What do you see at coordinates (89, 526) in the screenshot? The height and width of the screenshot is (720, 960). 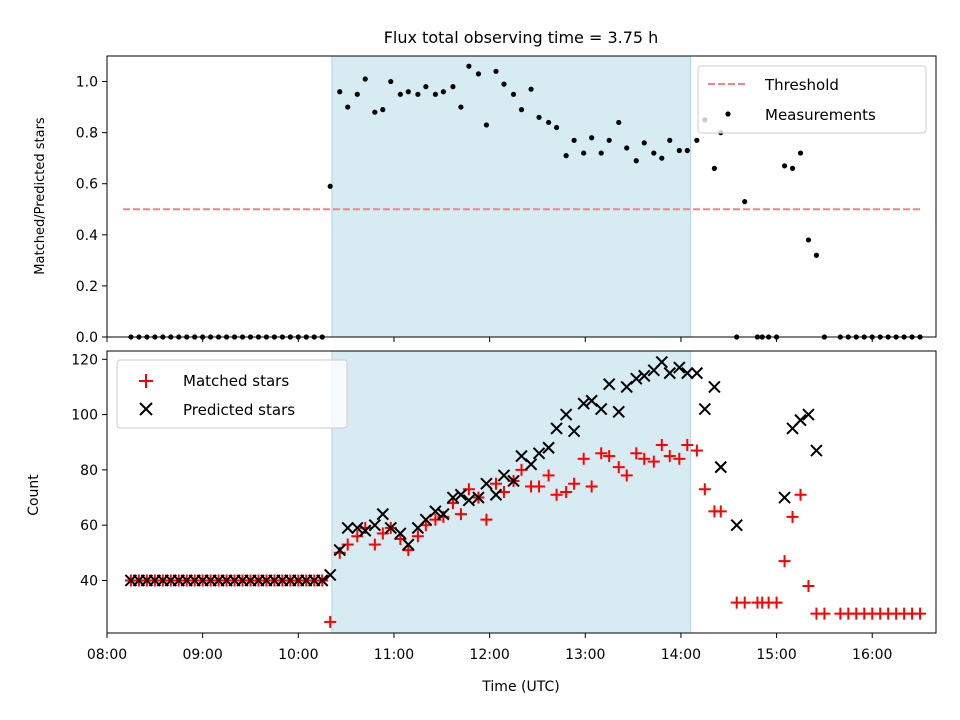 I see `y-tick-label: 60` at bounding box center [89, 526].